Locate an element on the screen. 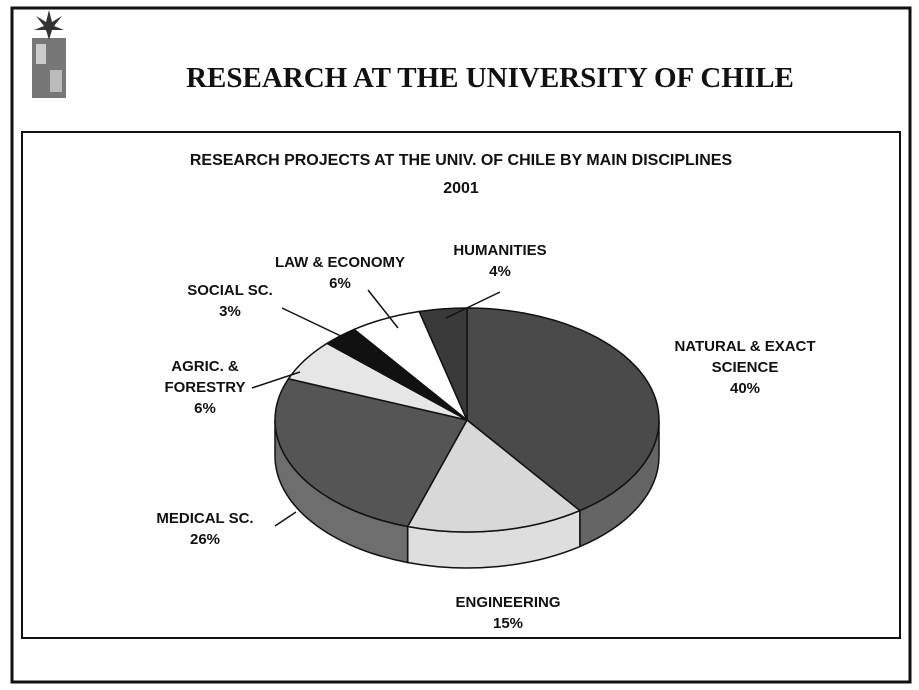 The width and height of the screenshot is (919, 690). slice-value: 4% is located at coordinates (500, 271).